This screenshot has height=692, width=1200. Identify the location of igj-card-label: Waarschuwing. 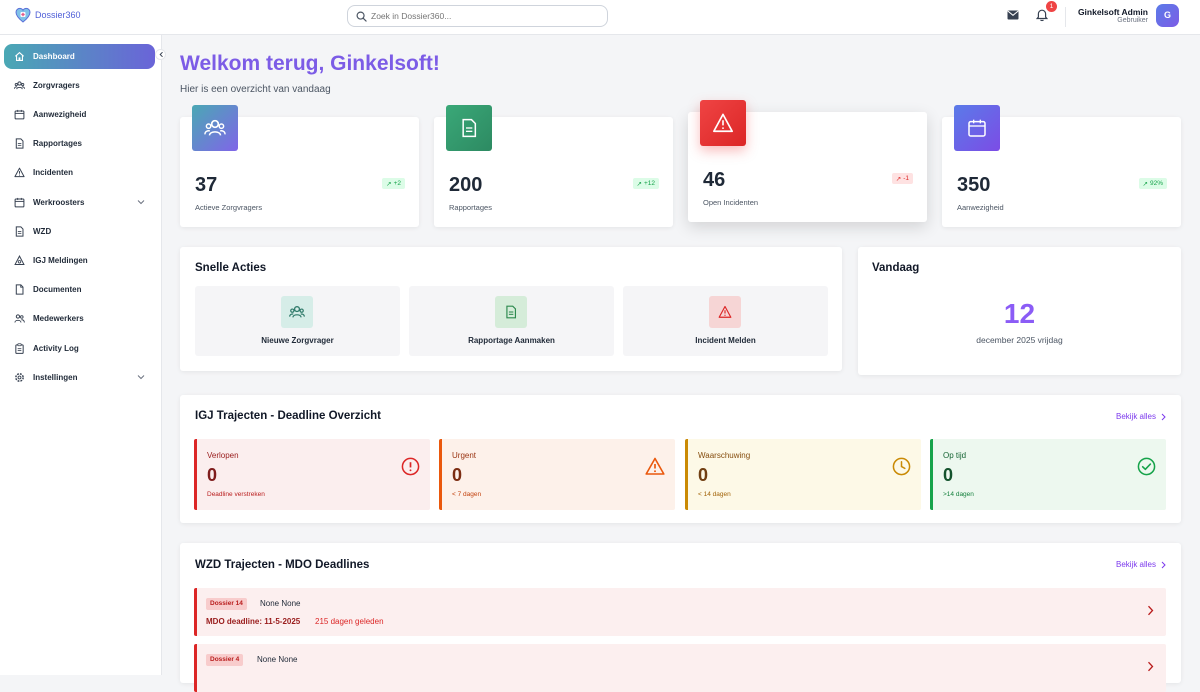
(724, 455).